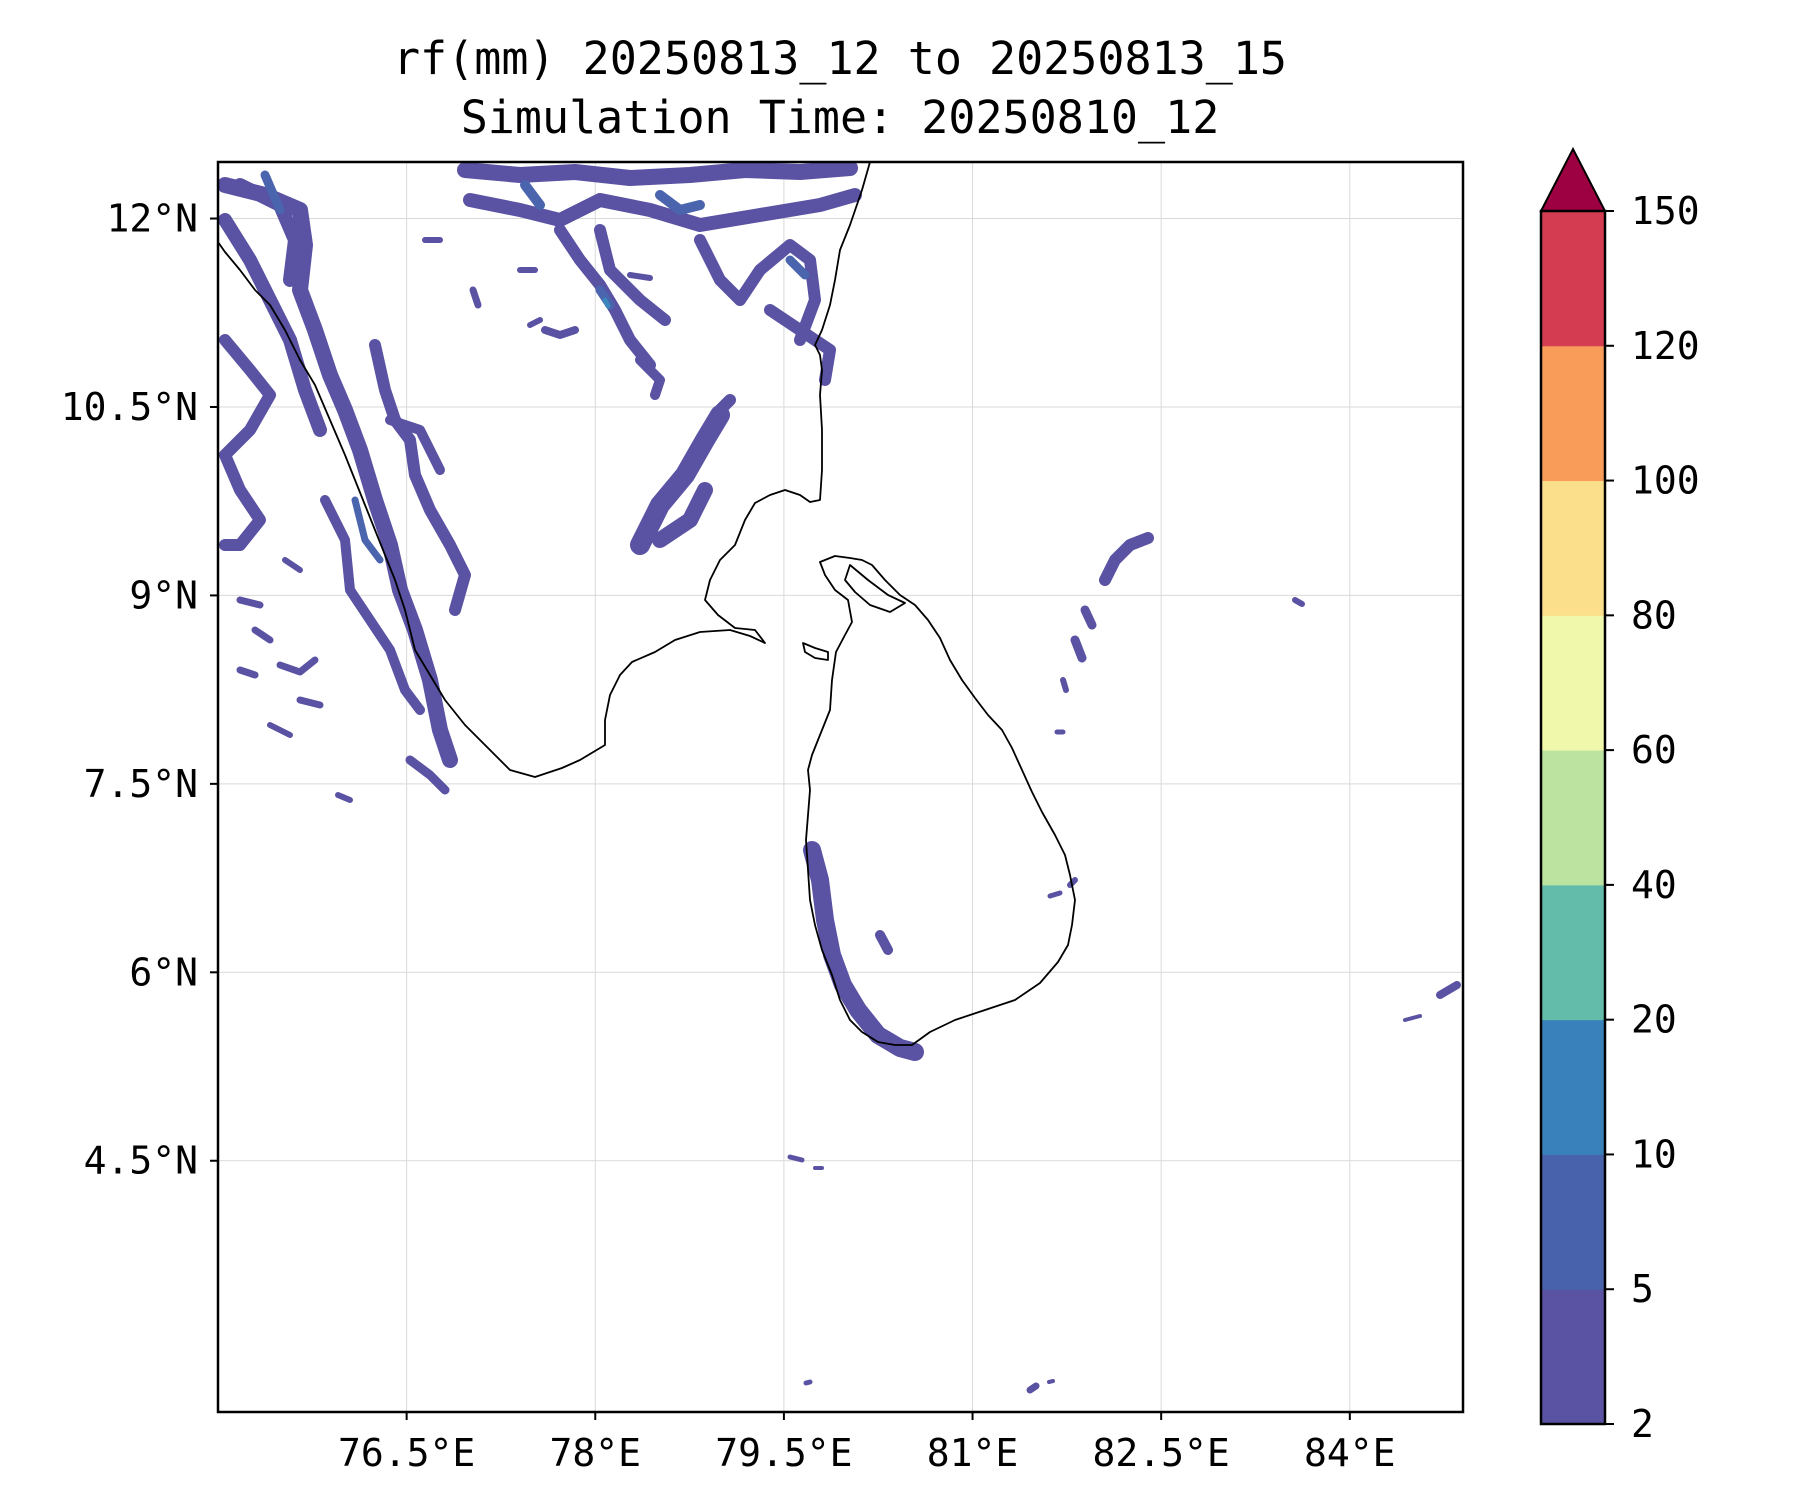 The width and height of the screenshot is (1800, 1500). I want to click on x-tick-label: 82.5°E, so click(1161, 1453).